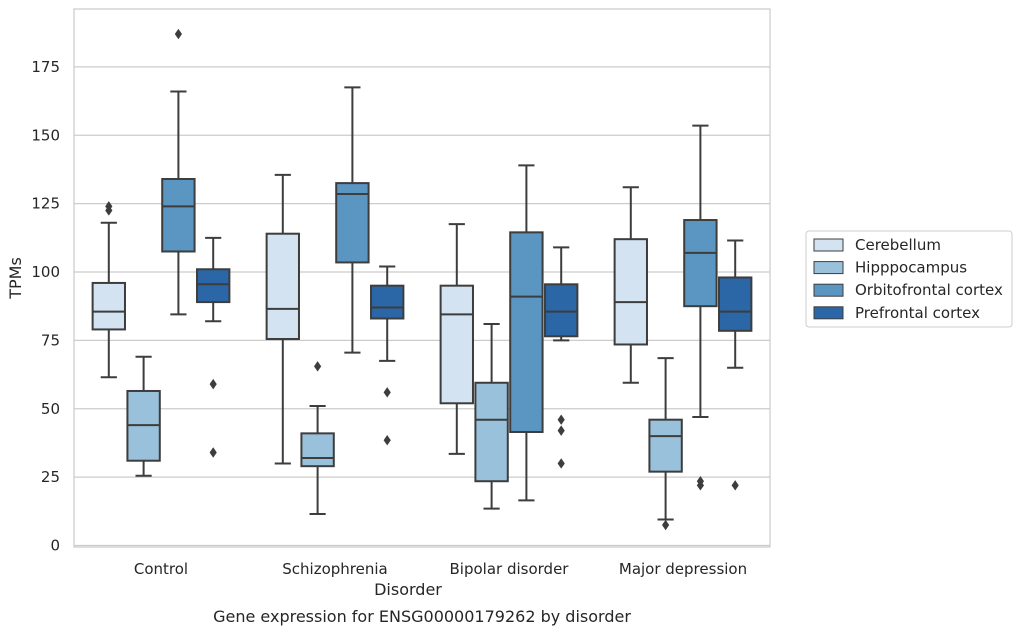  I want to click on y-tick-label: 0, so click(55, 546).